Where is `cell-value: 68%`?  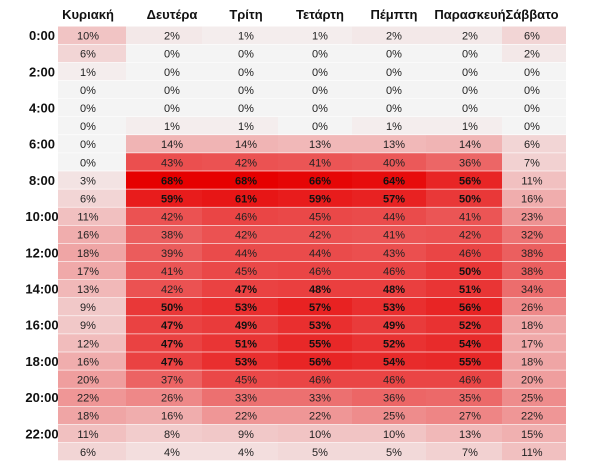
cell-value: 68% is located at coordinates (246, 181).